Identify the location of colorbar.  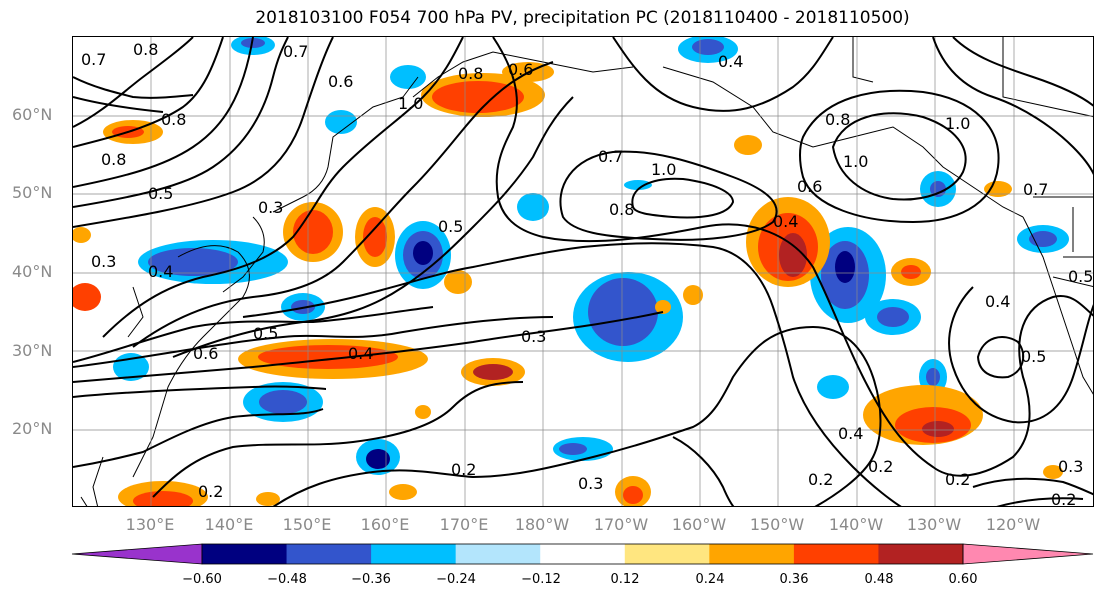
(582, 554).